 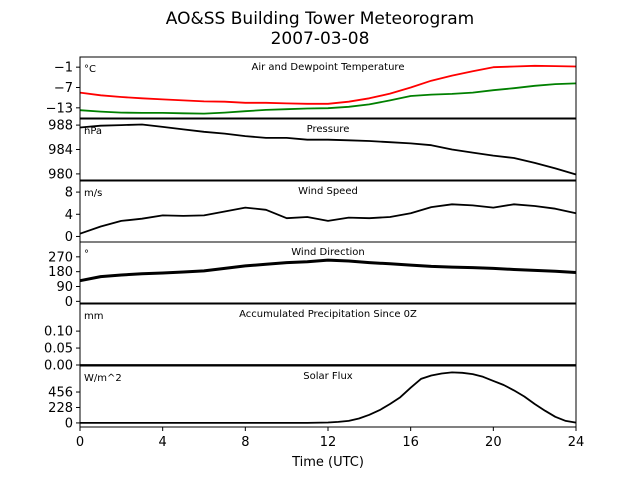 I want to click on panel-unit-pressure: hPa, so click(x=93, y=131).